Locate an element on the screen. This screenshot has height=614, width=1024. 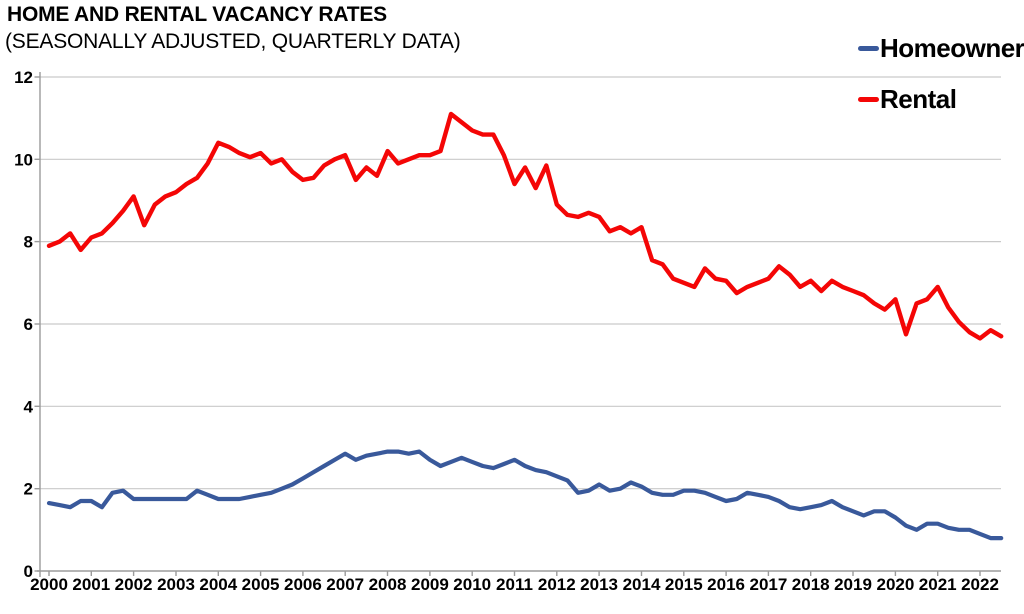
y-axis-label: 6 is located at coordinates (28, 324).